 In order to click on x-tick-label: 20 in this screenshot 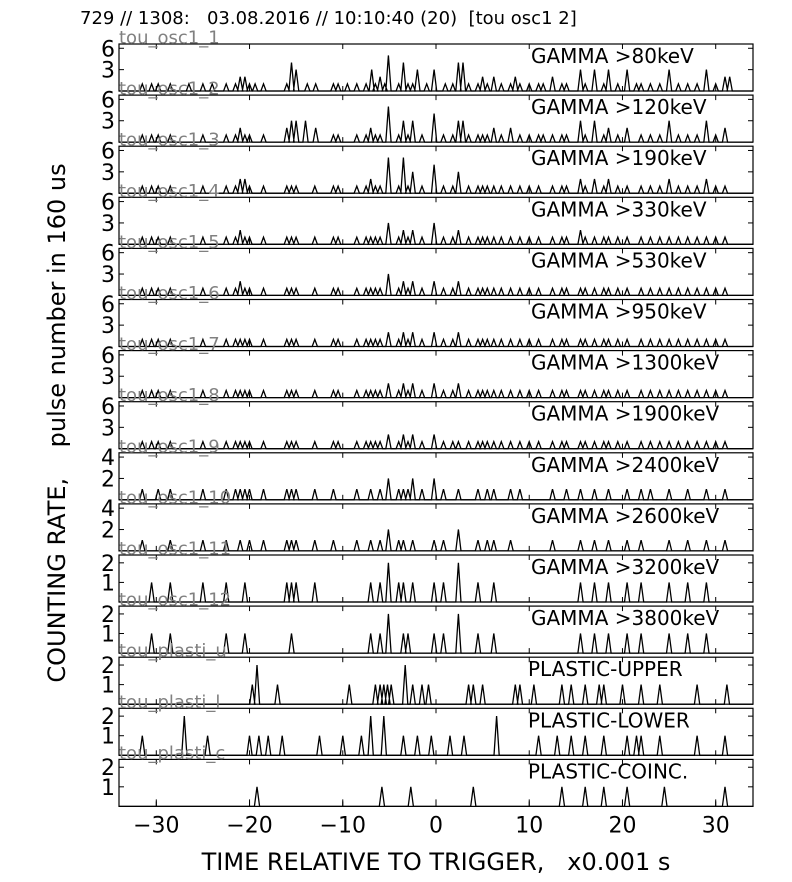, I will do `click(622, 825)`.